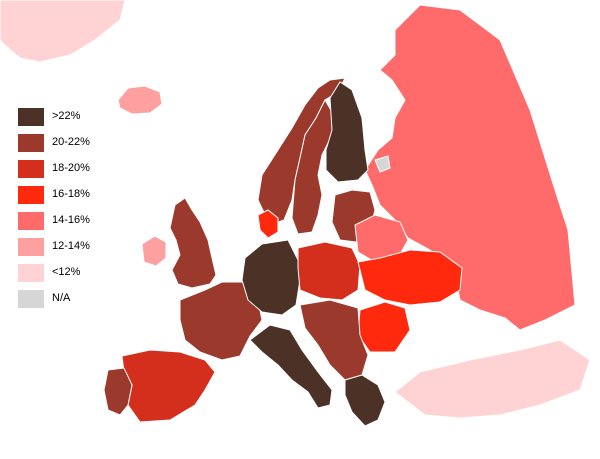  I want to click on region-turkey, so click(492, 379).